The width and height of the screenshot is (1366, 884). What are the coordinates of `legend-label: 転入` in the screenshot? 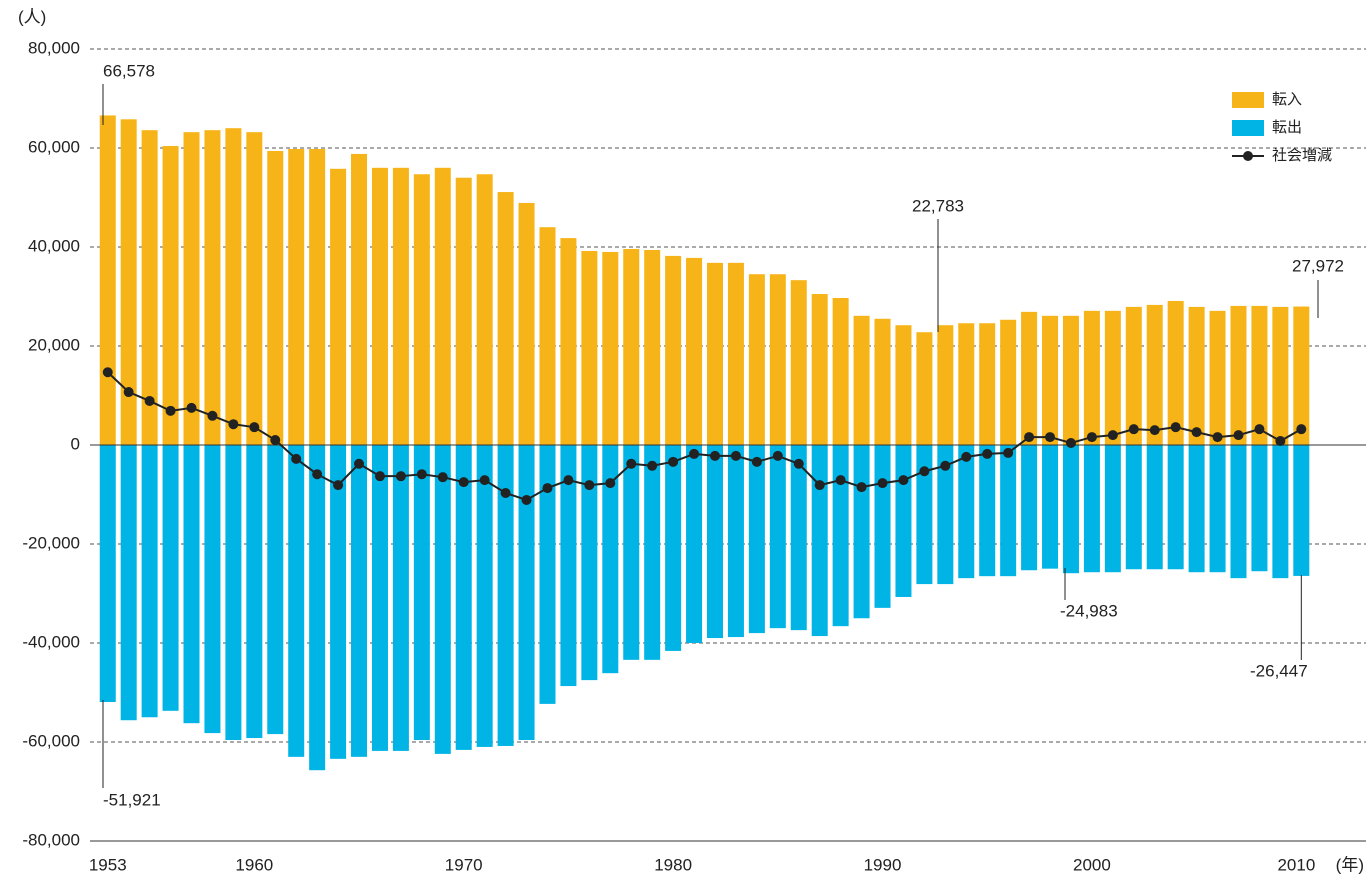 It's located at (1287, 99).